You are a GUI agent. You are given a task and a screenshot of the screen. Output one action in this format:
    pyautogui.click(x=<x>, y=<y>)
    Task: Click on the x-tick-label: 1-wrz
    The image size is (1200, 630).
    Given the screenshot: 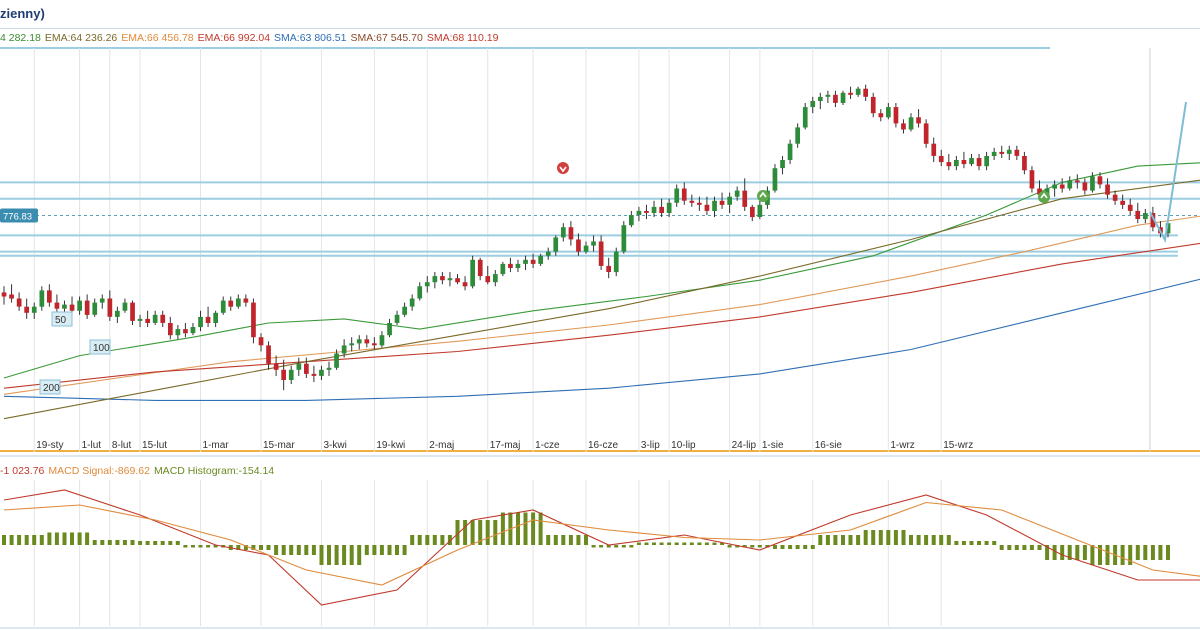 What is the action you would take?
    pyautogui.click(x=902, y=445)
    